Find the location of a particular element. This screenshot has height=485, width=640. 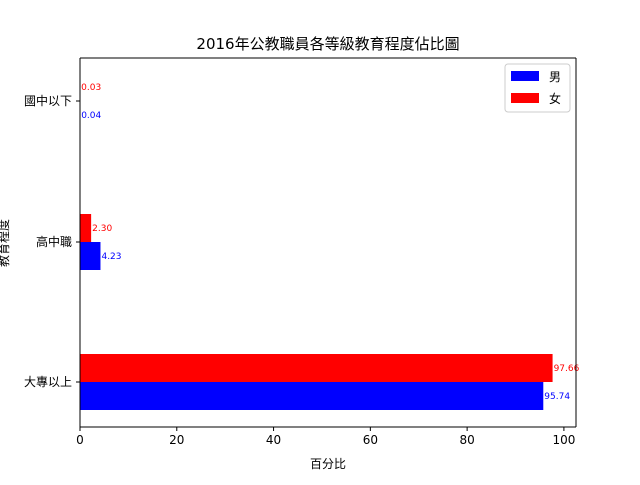

x-axis-label: 百分比 is located at coordinates (328, 464).